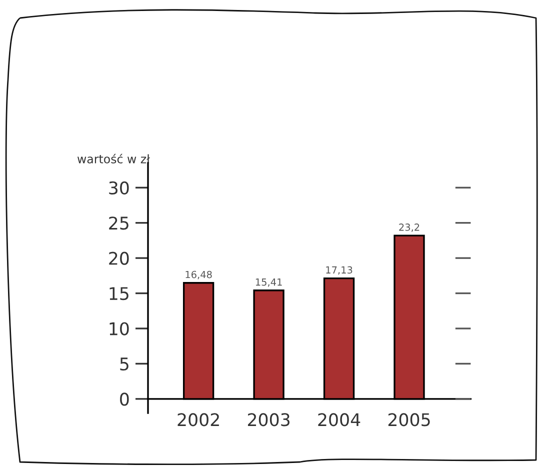  I want to click on y-tick-label: 10, so click(119, 329).